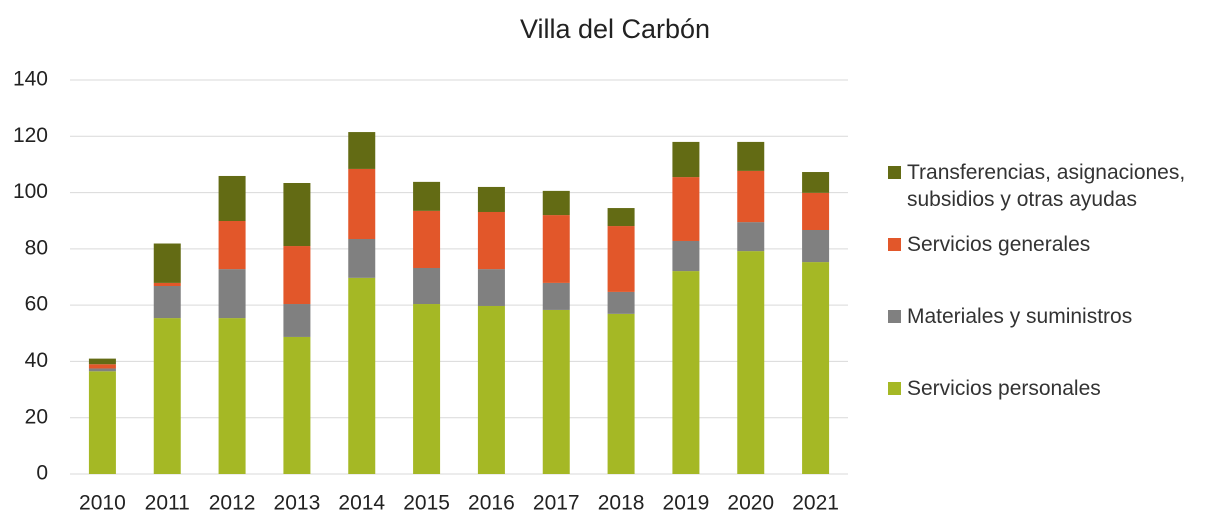 Image resolution: width=1213 pixels, height=515 pixels. Describe the element at coordinates (1020, 316) in the screenshot. I see `legend-label: Materiales y suministros` at that location.